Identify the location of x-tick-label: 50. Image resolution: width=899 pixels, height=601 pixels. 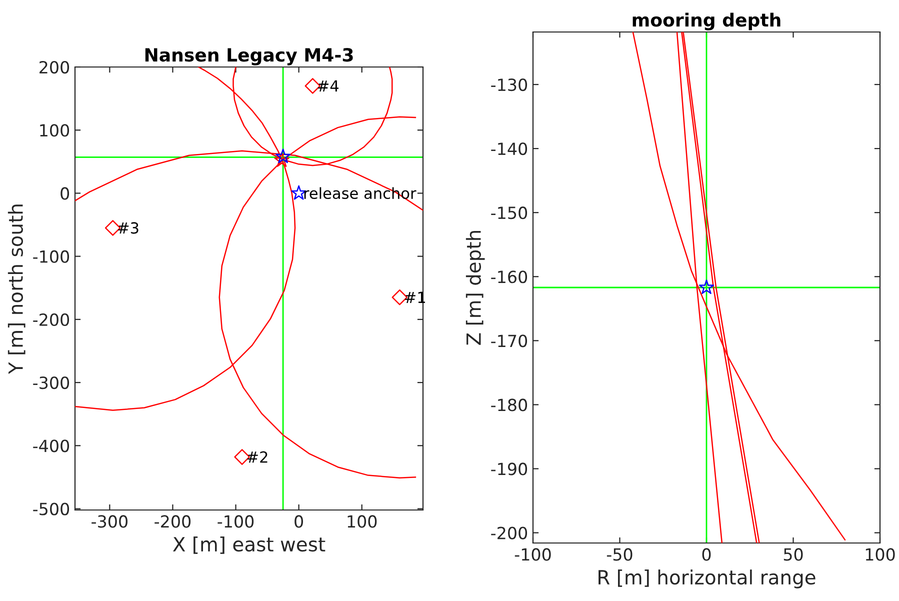
(793, 554).